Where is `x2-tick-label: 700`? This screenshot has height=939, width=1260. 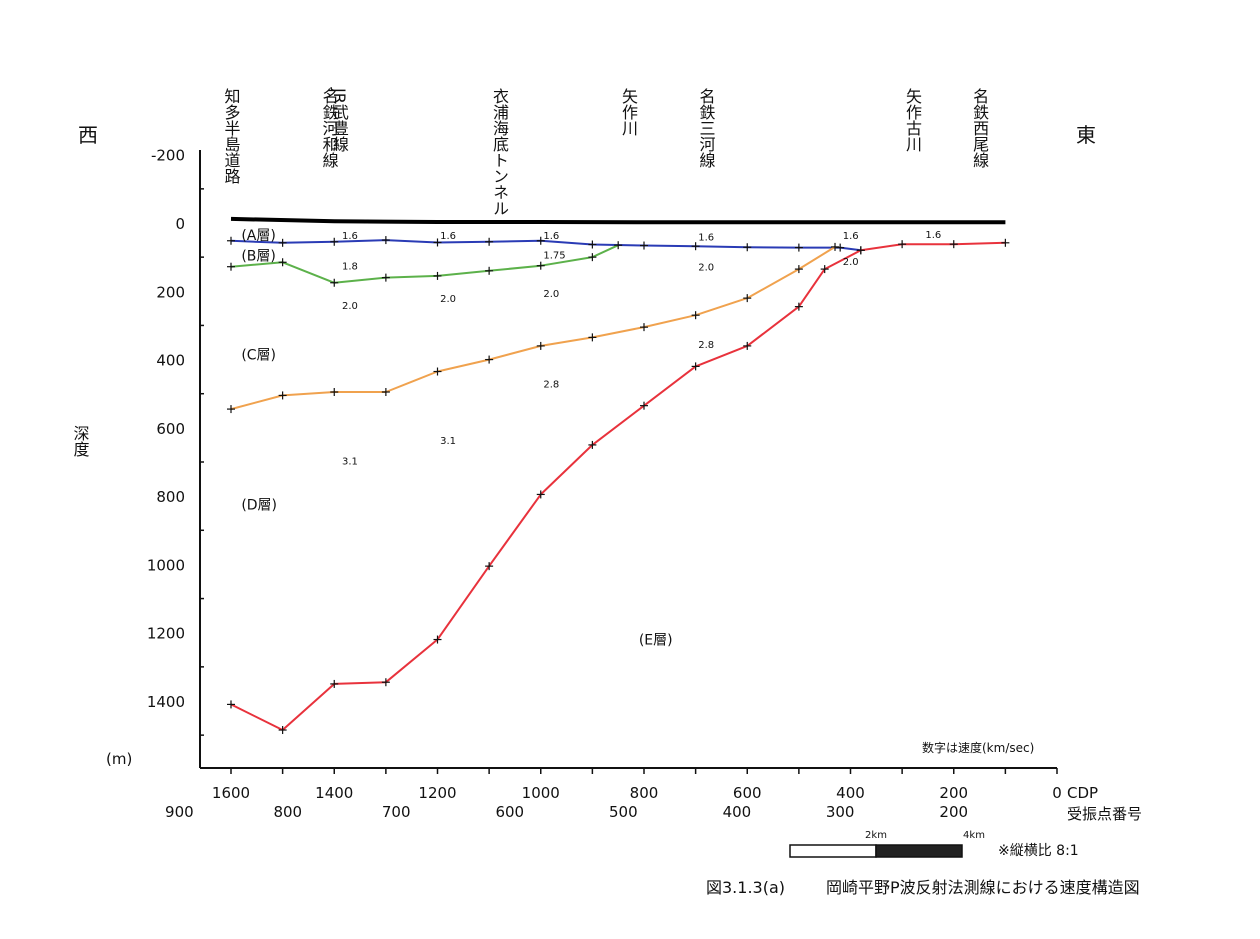 x2-tick-label: 700 is located at coordinates (396, 812).